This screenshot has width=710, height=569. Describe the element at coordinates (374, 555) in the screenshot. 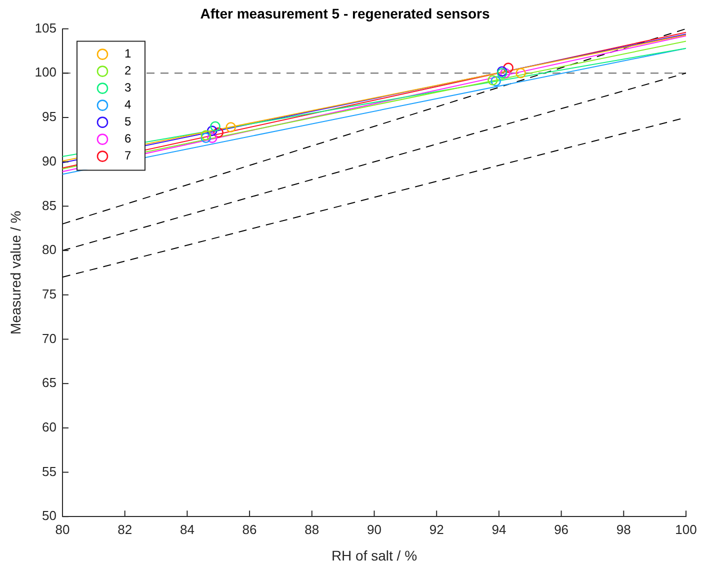

I see `x-axis-title: RH of salt / %` at that location.